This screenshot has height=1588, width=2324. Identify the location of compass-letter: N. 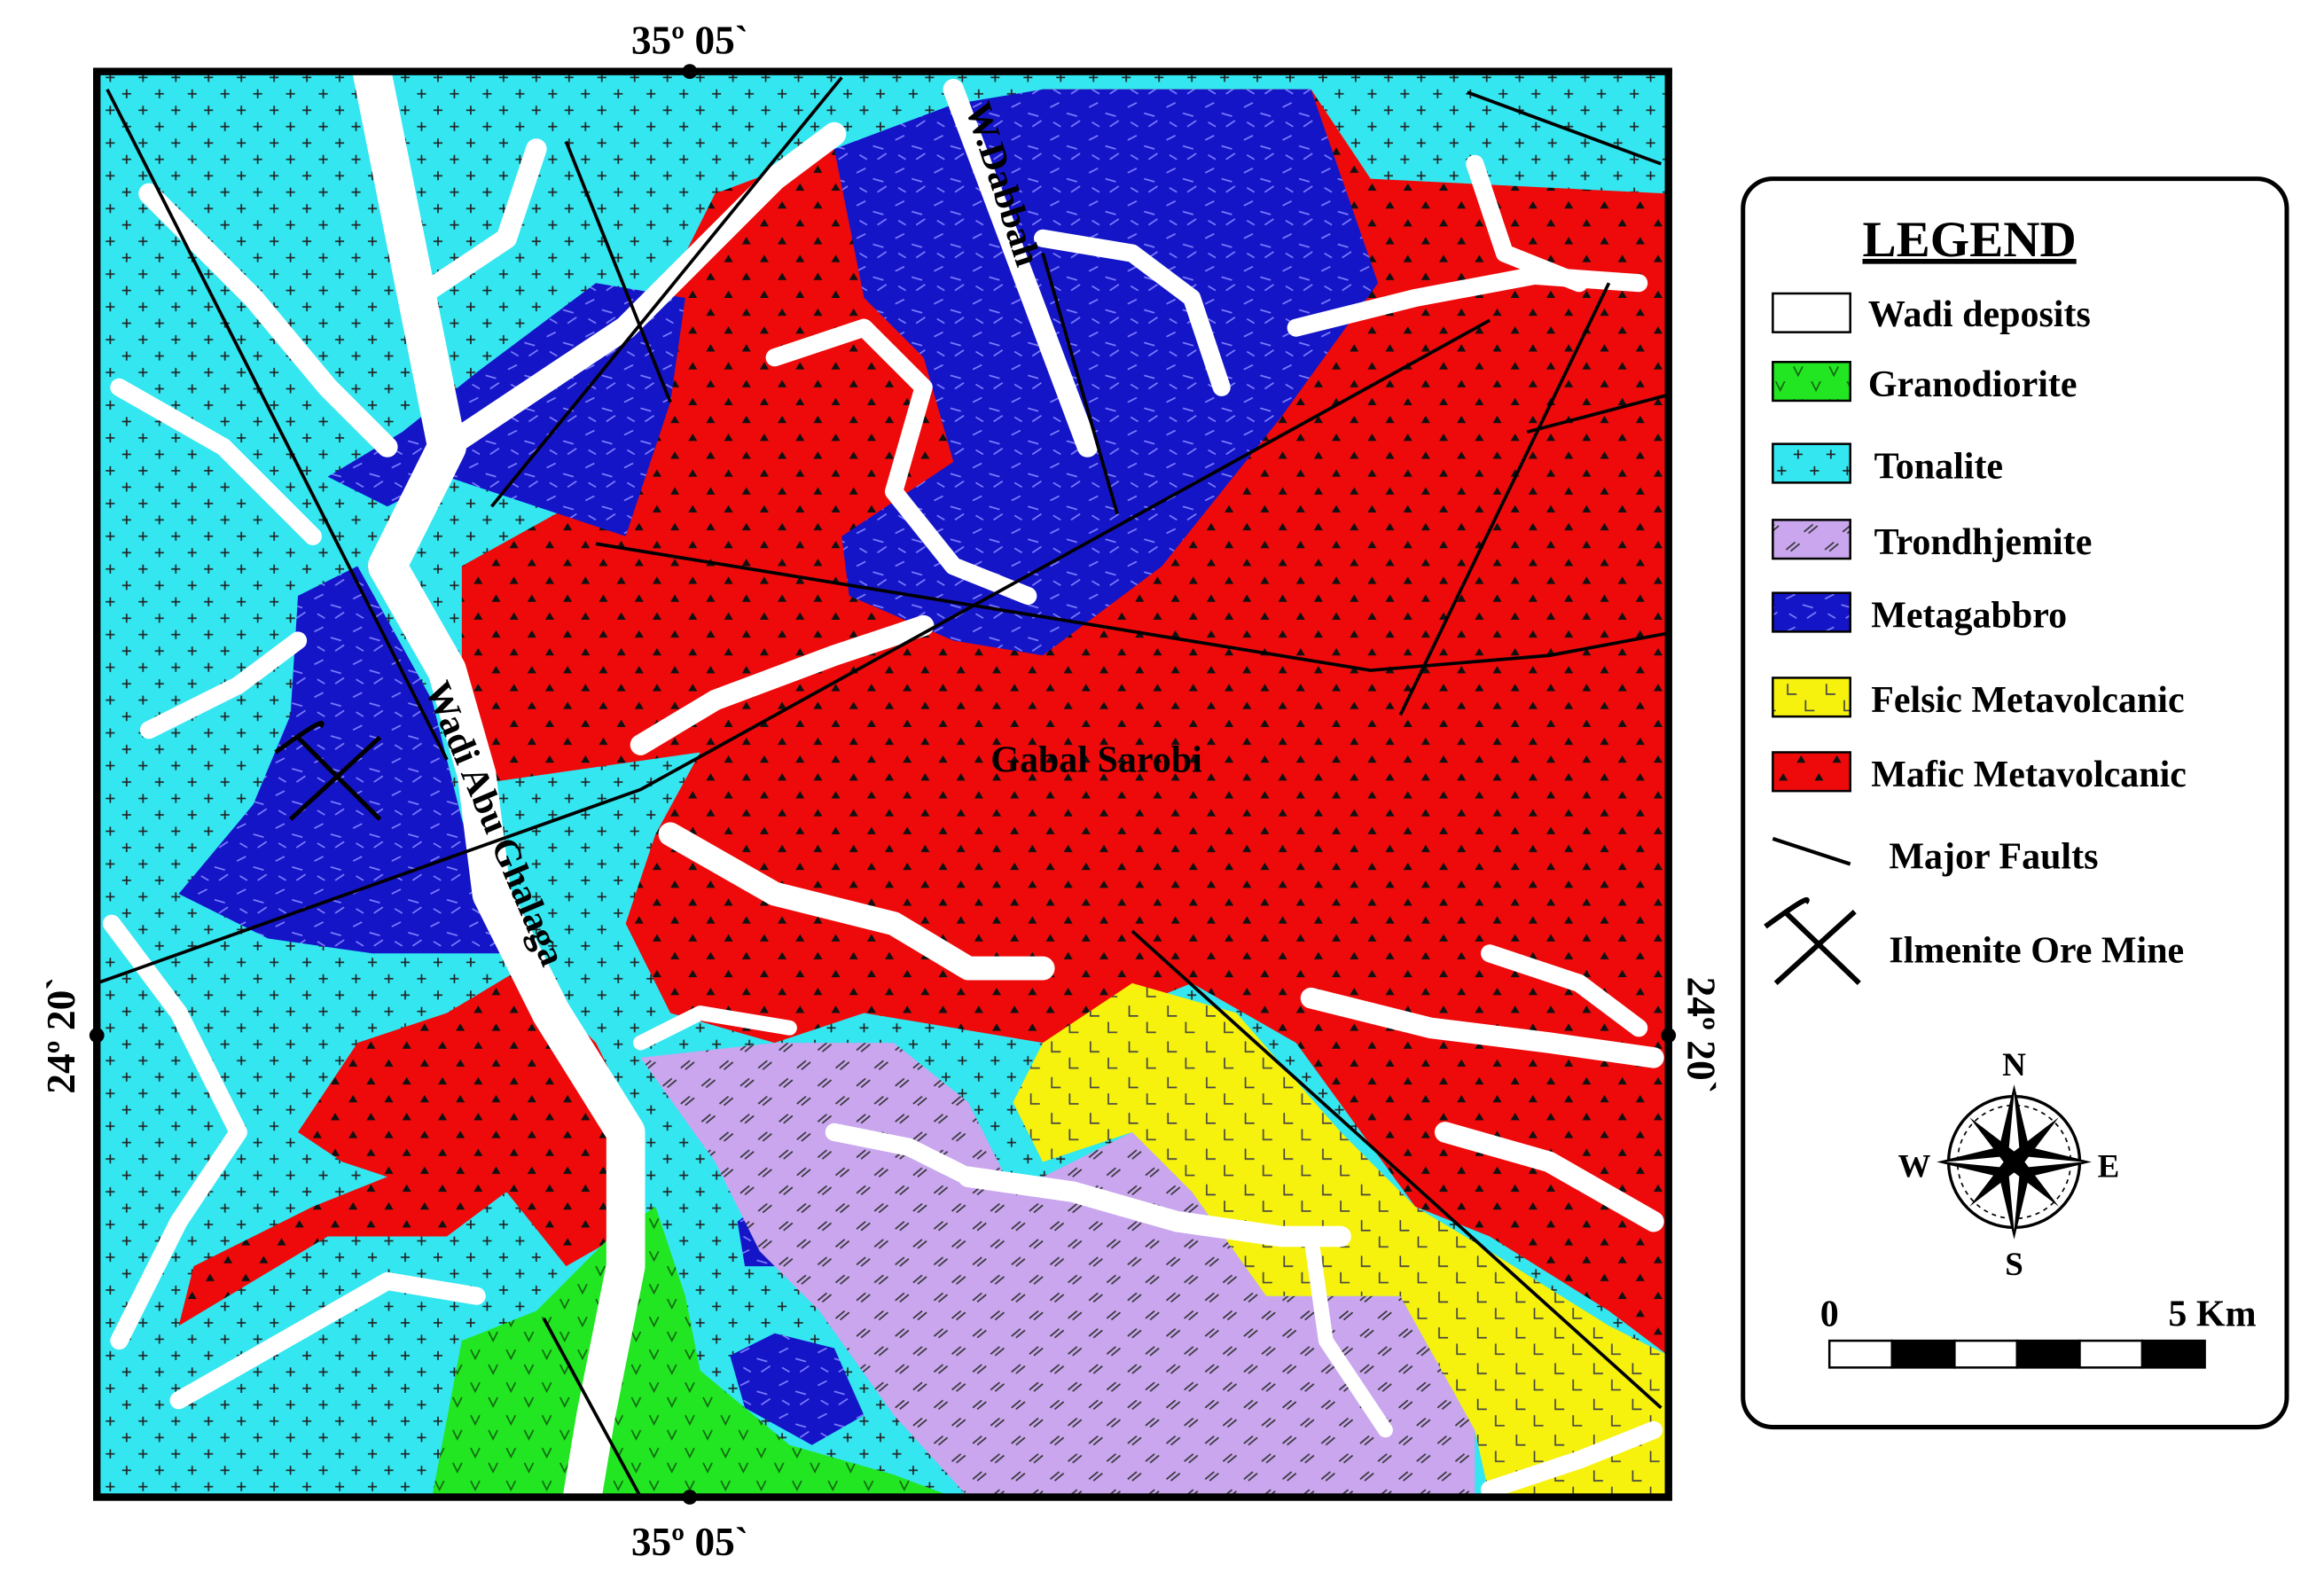
(2014, 1064).